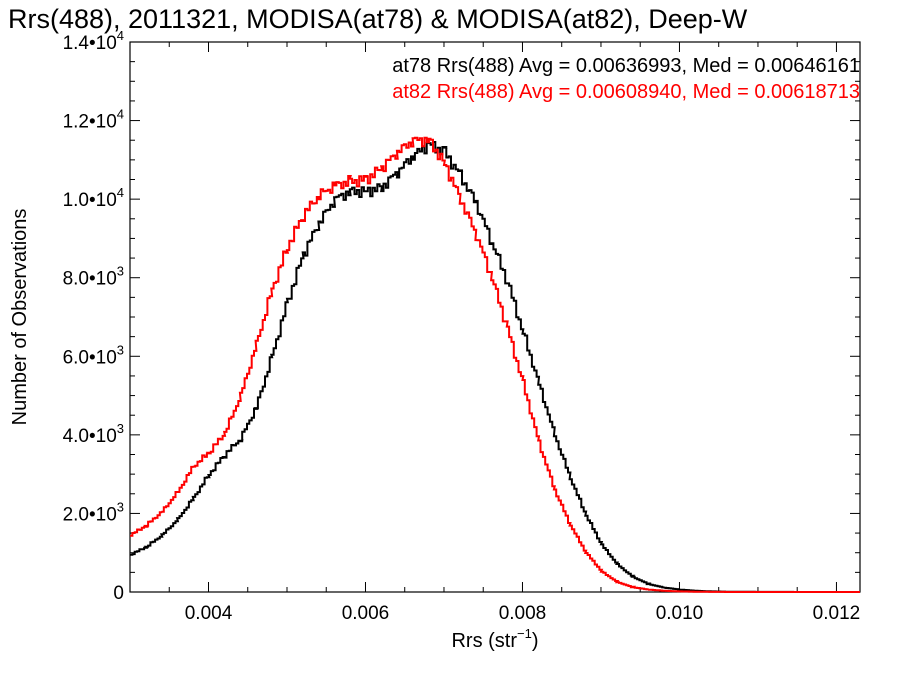  Describe the element at coordinates (93, 355) in the screenshot. I see `y-tick-label: 6.0•103` at that location.